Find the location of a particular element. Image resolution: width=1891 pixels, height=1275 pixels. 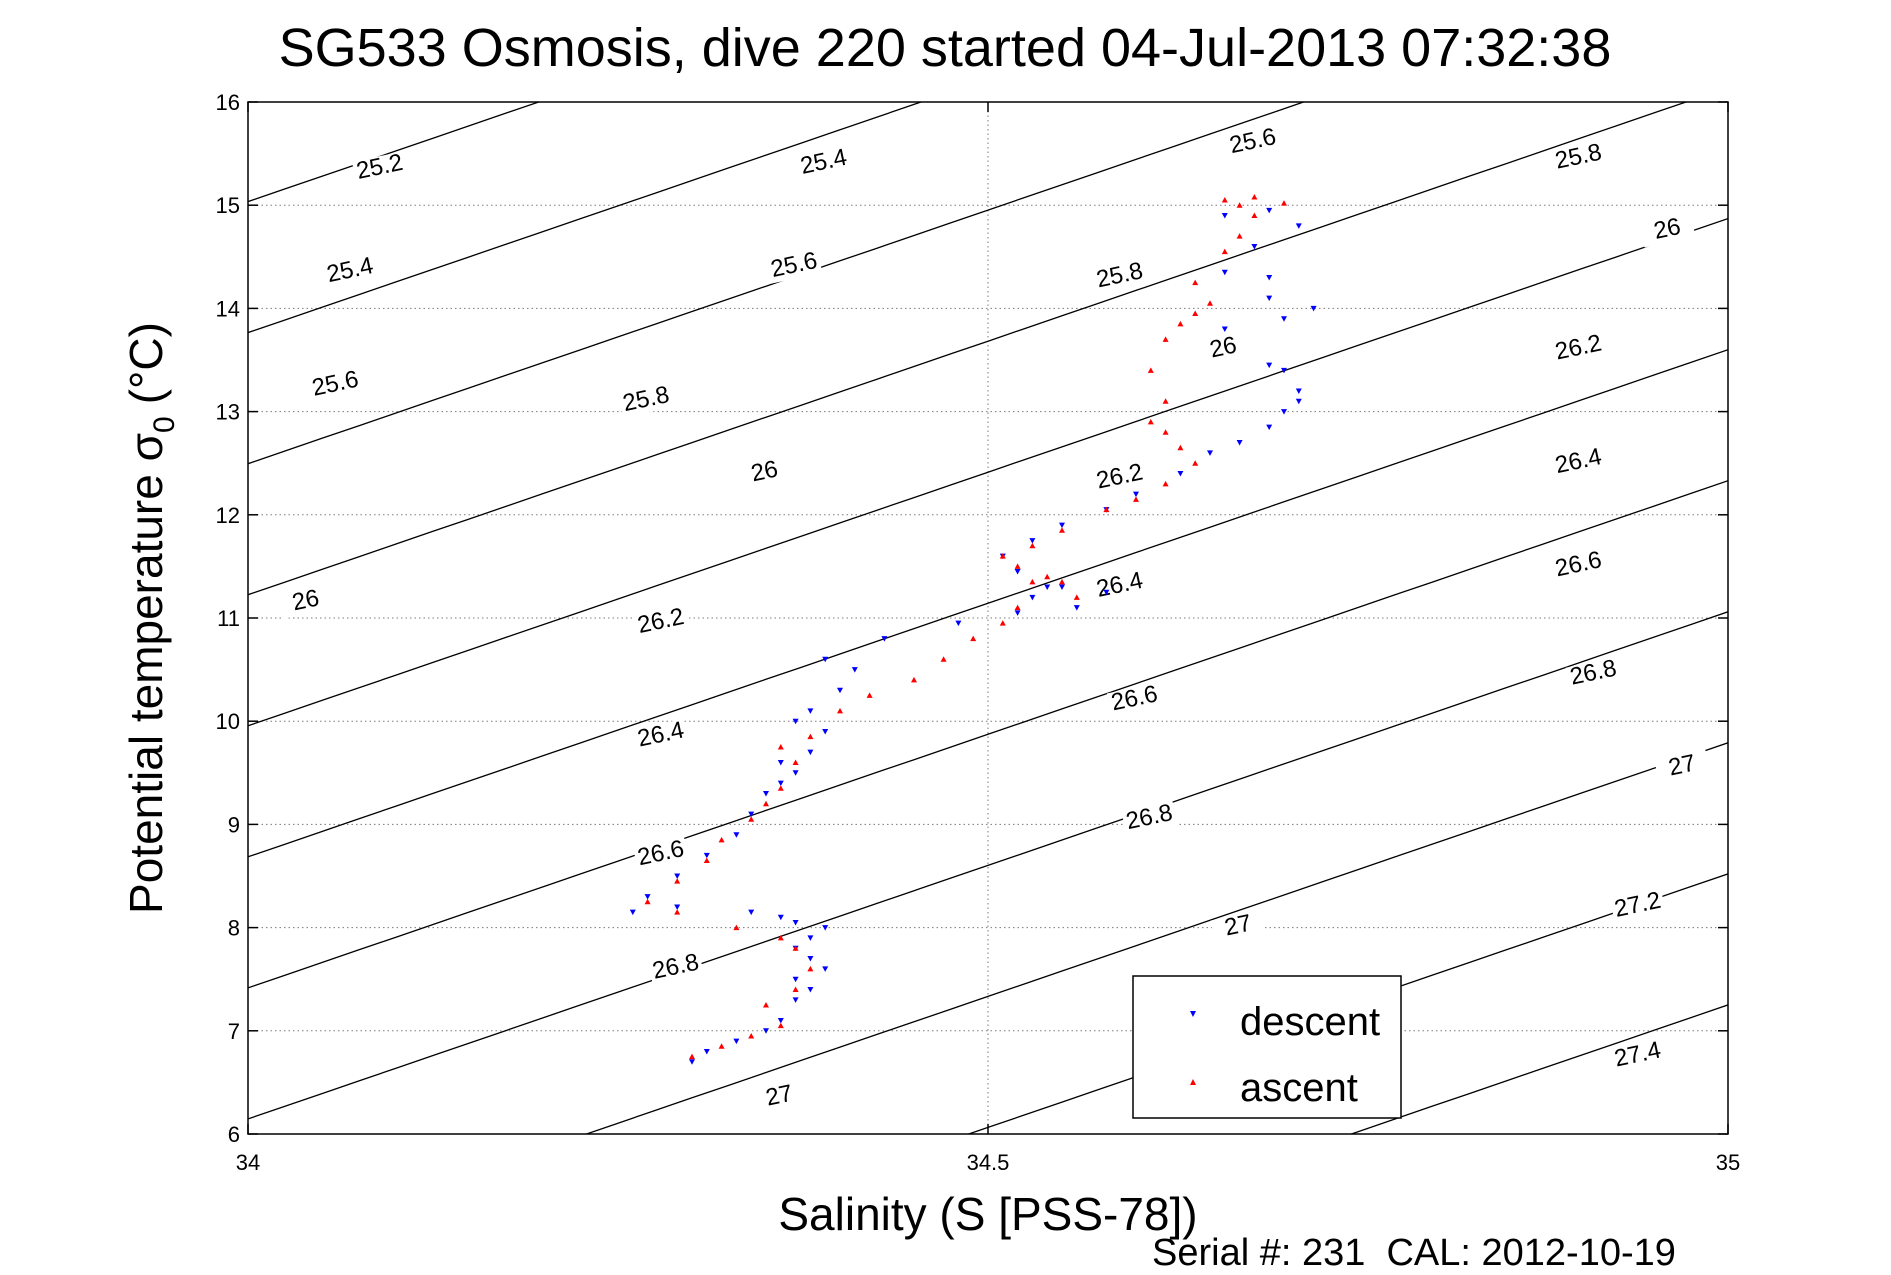

isopycnal-label: 27.4 is located at coordinates (1638, 1055).